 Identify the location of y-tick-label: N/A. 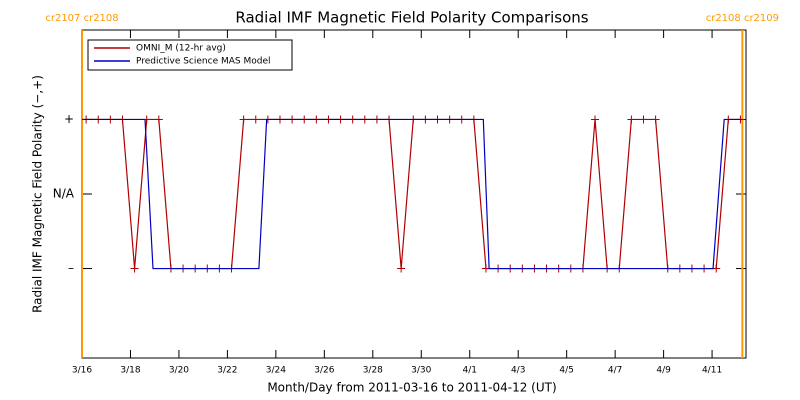
(64, 194).